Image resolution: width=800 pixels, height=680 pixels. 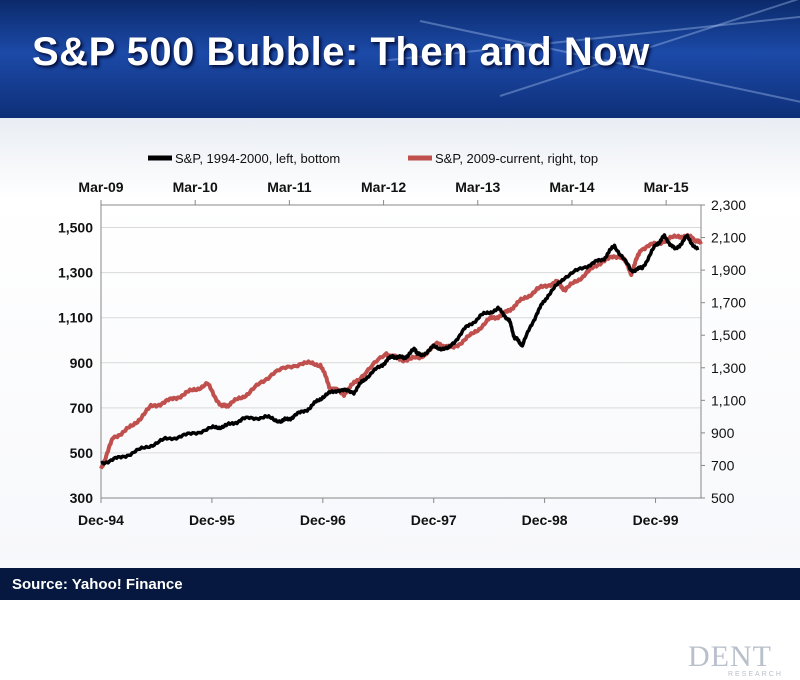 I want to click on bottom-axis-tick-label: Dec-96, so click(x=323, y=520).